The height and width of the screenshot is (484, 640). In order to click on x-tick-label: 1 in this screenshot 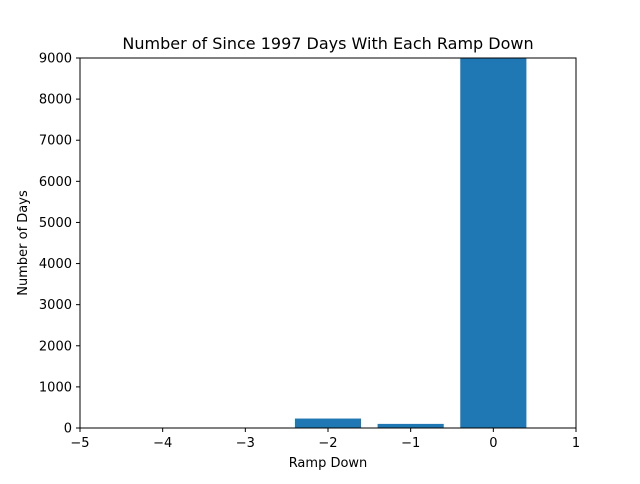, I will do `click(576, 443)`.